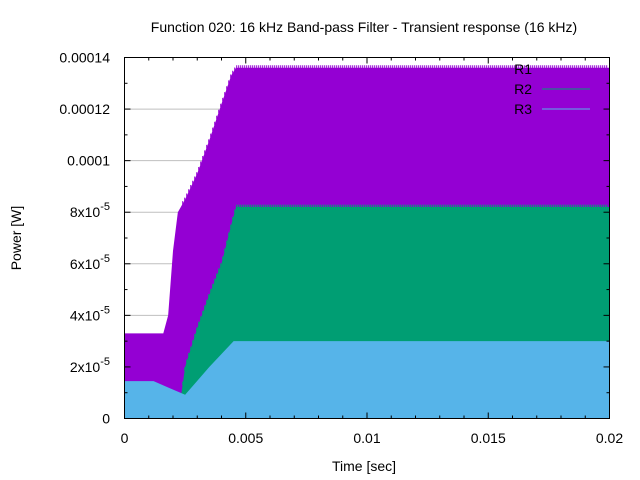 The height and width of the screenshot is (480, 640). What do you see at coordinates (523, 69) in the screenshot?
I see `legend-label-r1: R1` at bounding box center [523, 69].